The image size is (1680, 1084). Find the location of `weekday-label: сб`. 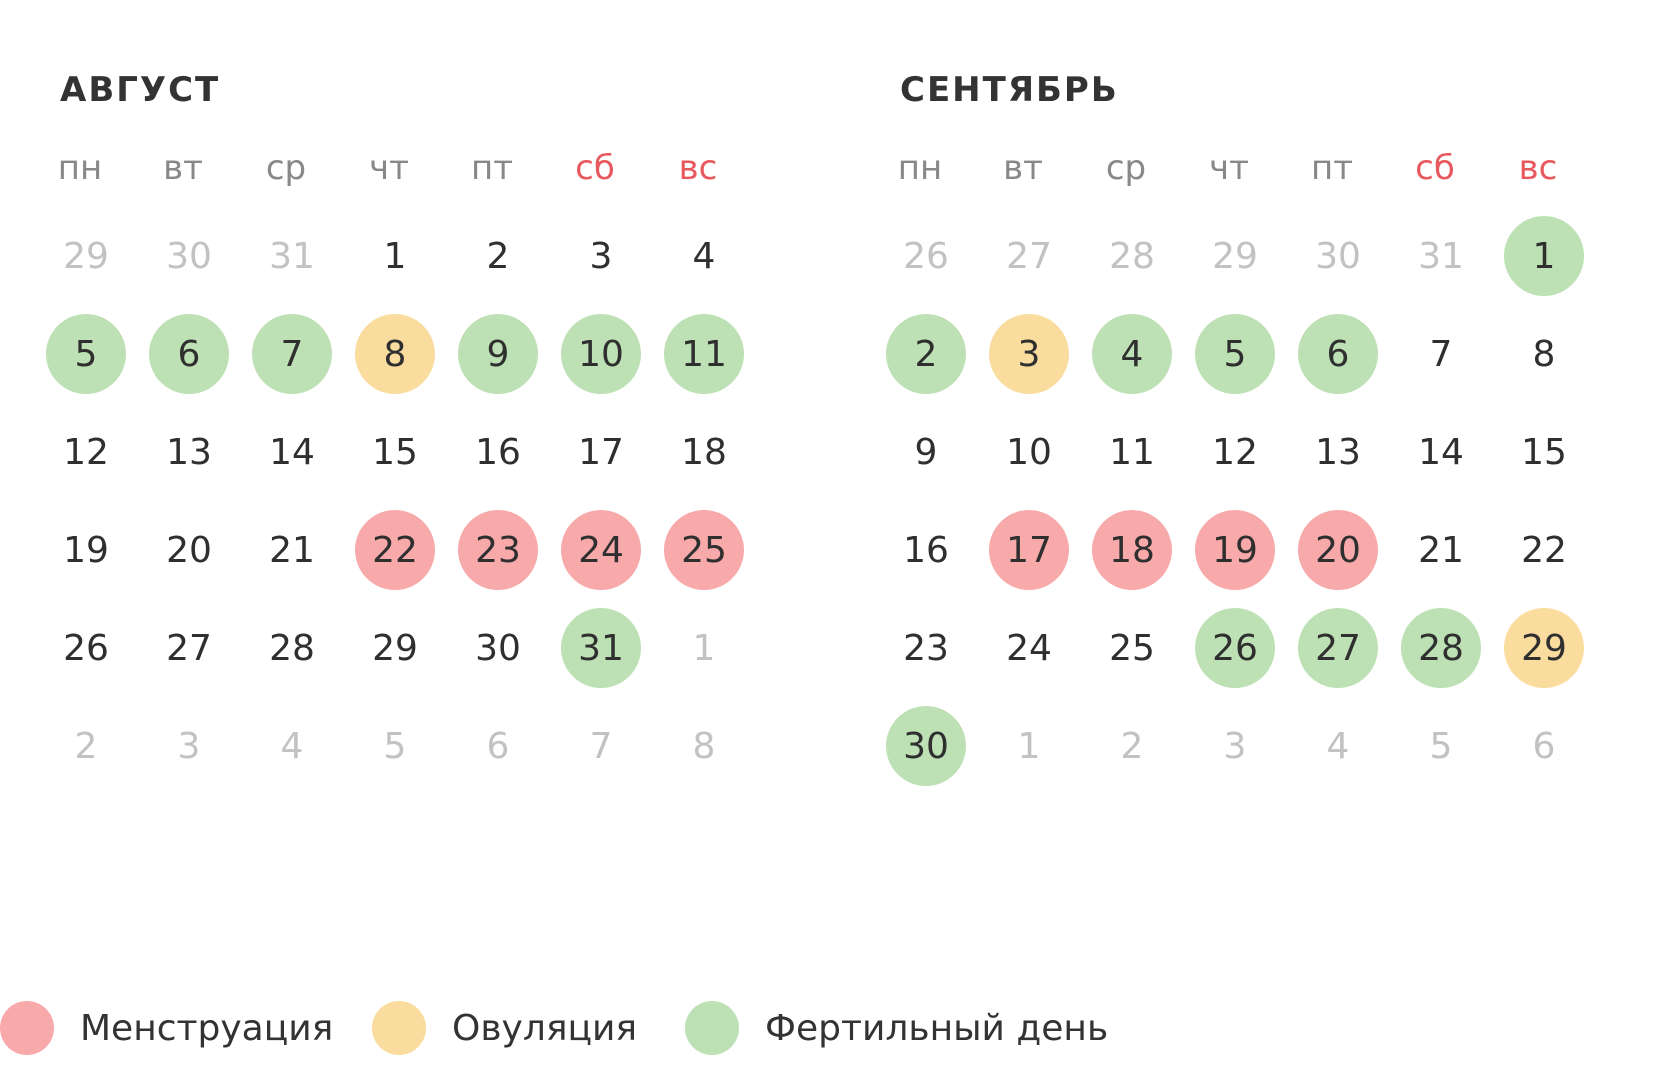

weekday-label: сб is located at coordinates (1435, 168).